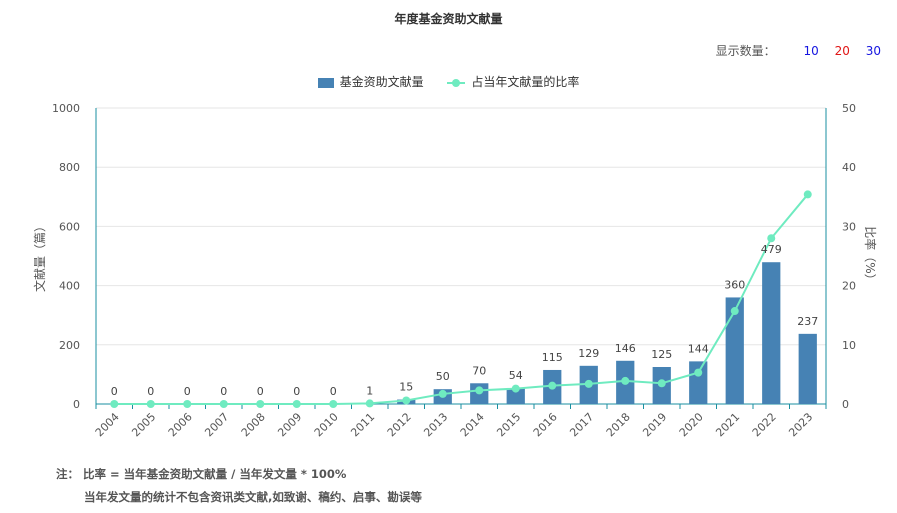  I want to click on display-count-option-30: 30, so click(873, 51).